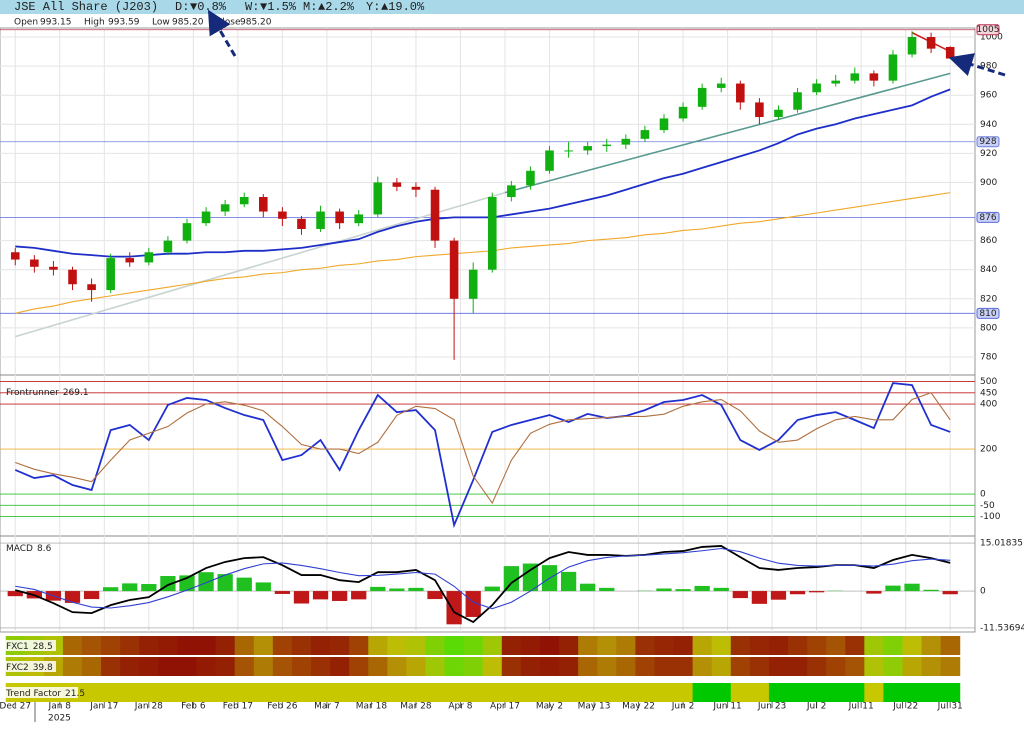 The height and width of the screenshot is (735, 1024). Describe the element at coordinates (483, 578) in the screenshot. I see `series-line` at that location.